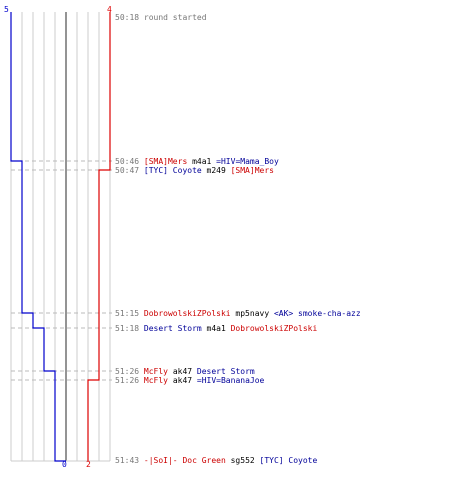 Image resolution: width=450 pixels, height=500 pixels. Describe the element at coordinates (317, 313) in the screenshot. I see `event-player: <AK> smoke-cha-azz` at that location.